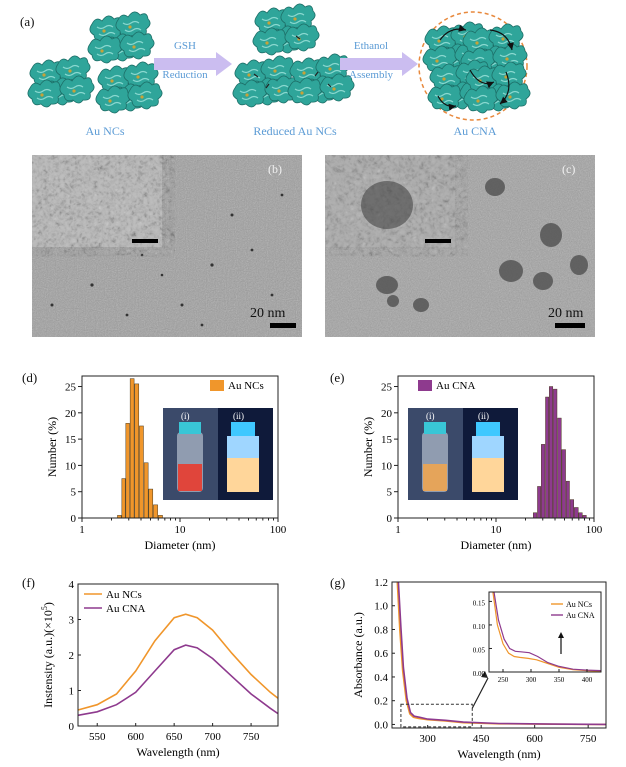  What do you see at coordinates (28, 582) in the screenshot?
I see `panel-f-label: (f)` at bounding box center [28, 582].